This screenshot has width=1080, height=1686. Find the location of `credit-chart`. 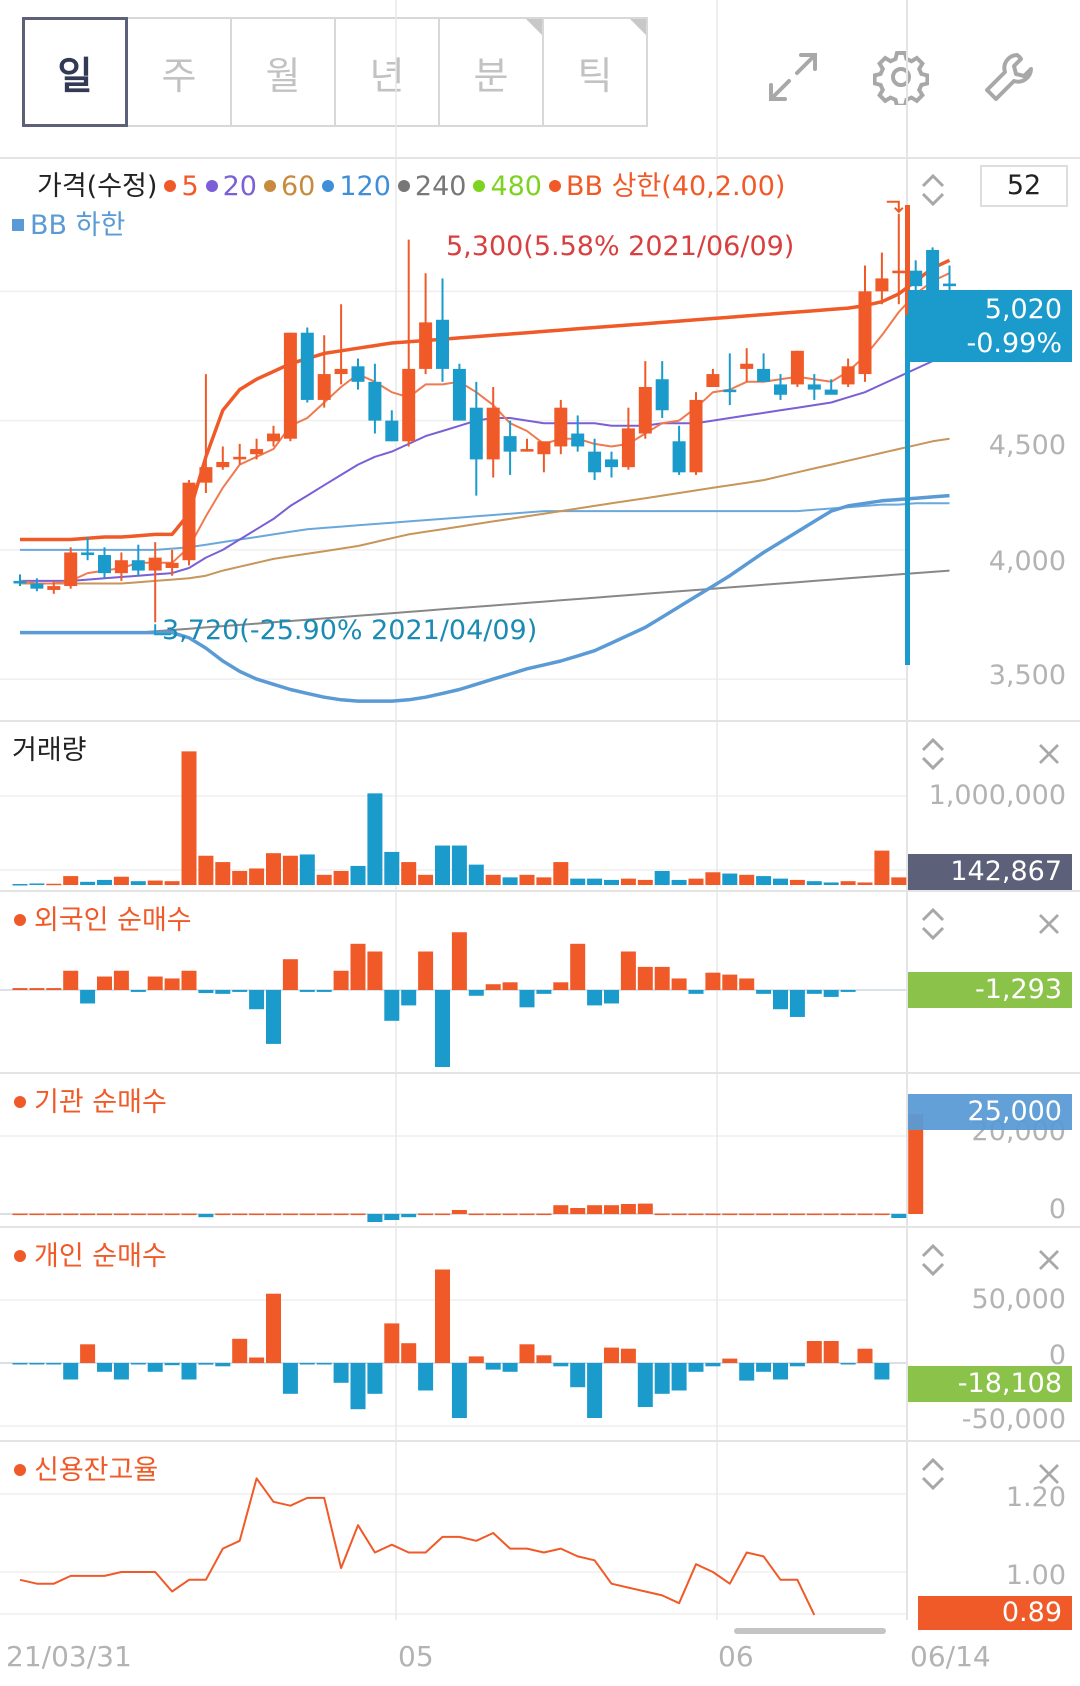

credit-chart is located at coordinates (540, 1531).